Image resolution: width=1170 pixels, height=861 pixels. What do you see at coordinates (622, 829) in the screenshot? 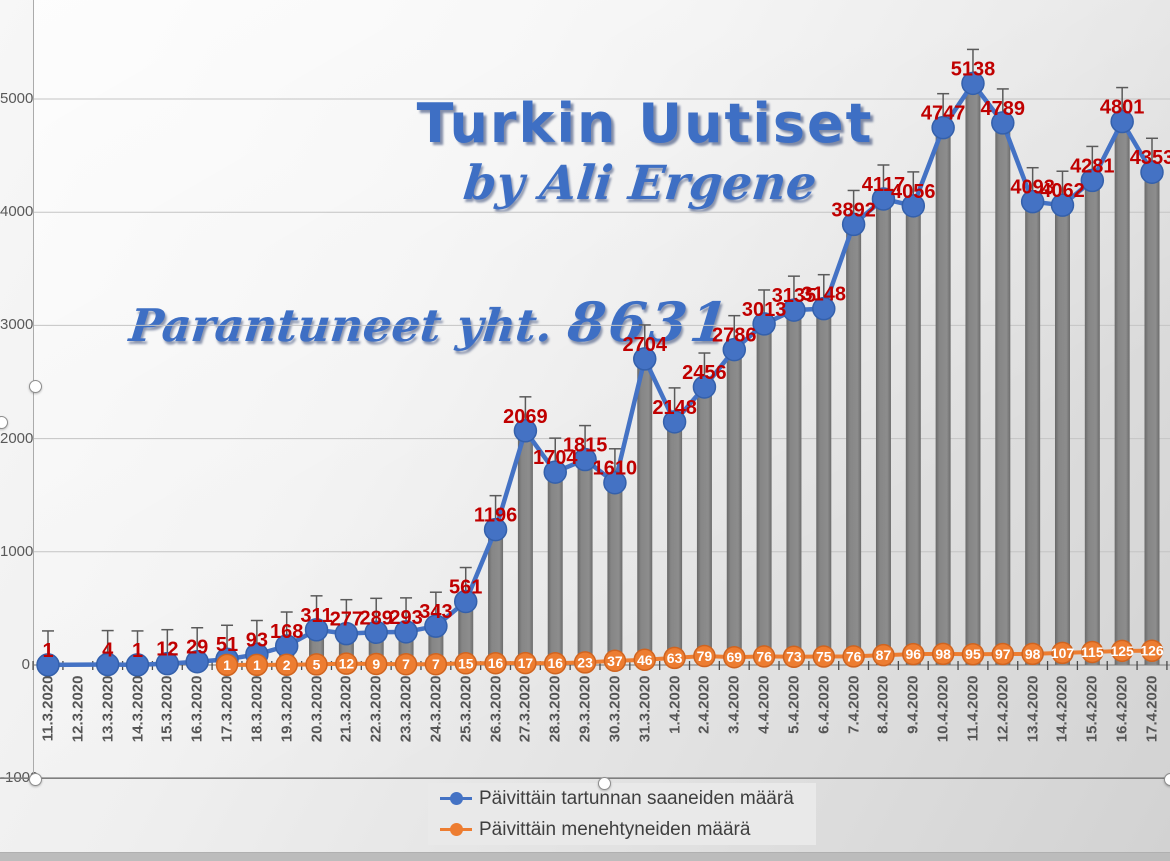
I see `legend-item: Päivittäin menehtyneiden määrä` at bounding box center [622, 829].